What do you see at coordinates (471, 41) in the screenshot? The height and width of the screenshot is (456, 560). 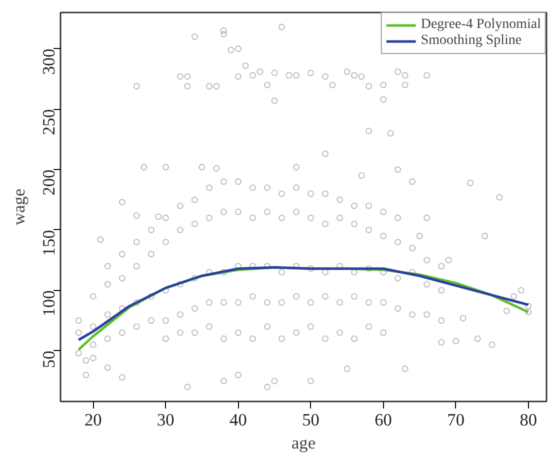 I see `legend-label: Smoothing Spline` at bounding box center [471, 41].